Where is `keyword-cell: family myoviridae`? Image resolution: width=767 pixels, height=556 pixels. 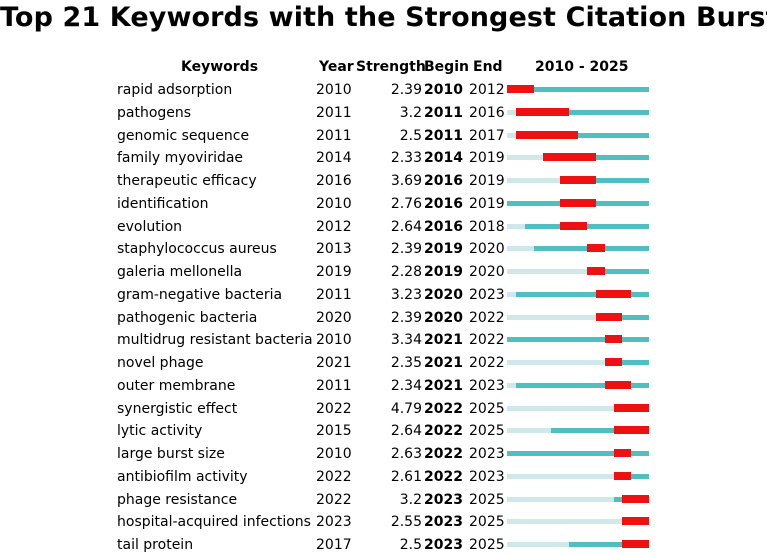 keyword-cell: family myoviridae is located at coordinates (180, 158).